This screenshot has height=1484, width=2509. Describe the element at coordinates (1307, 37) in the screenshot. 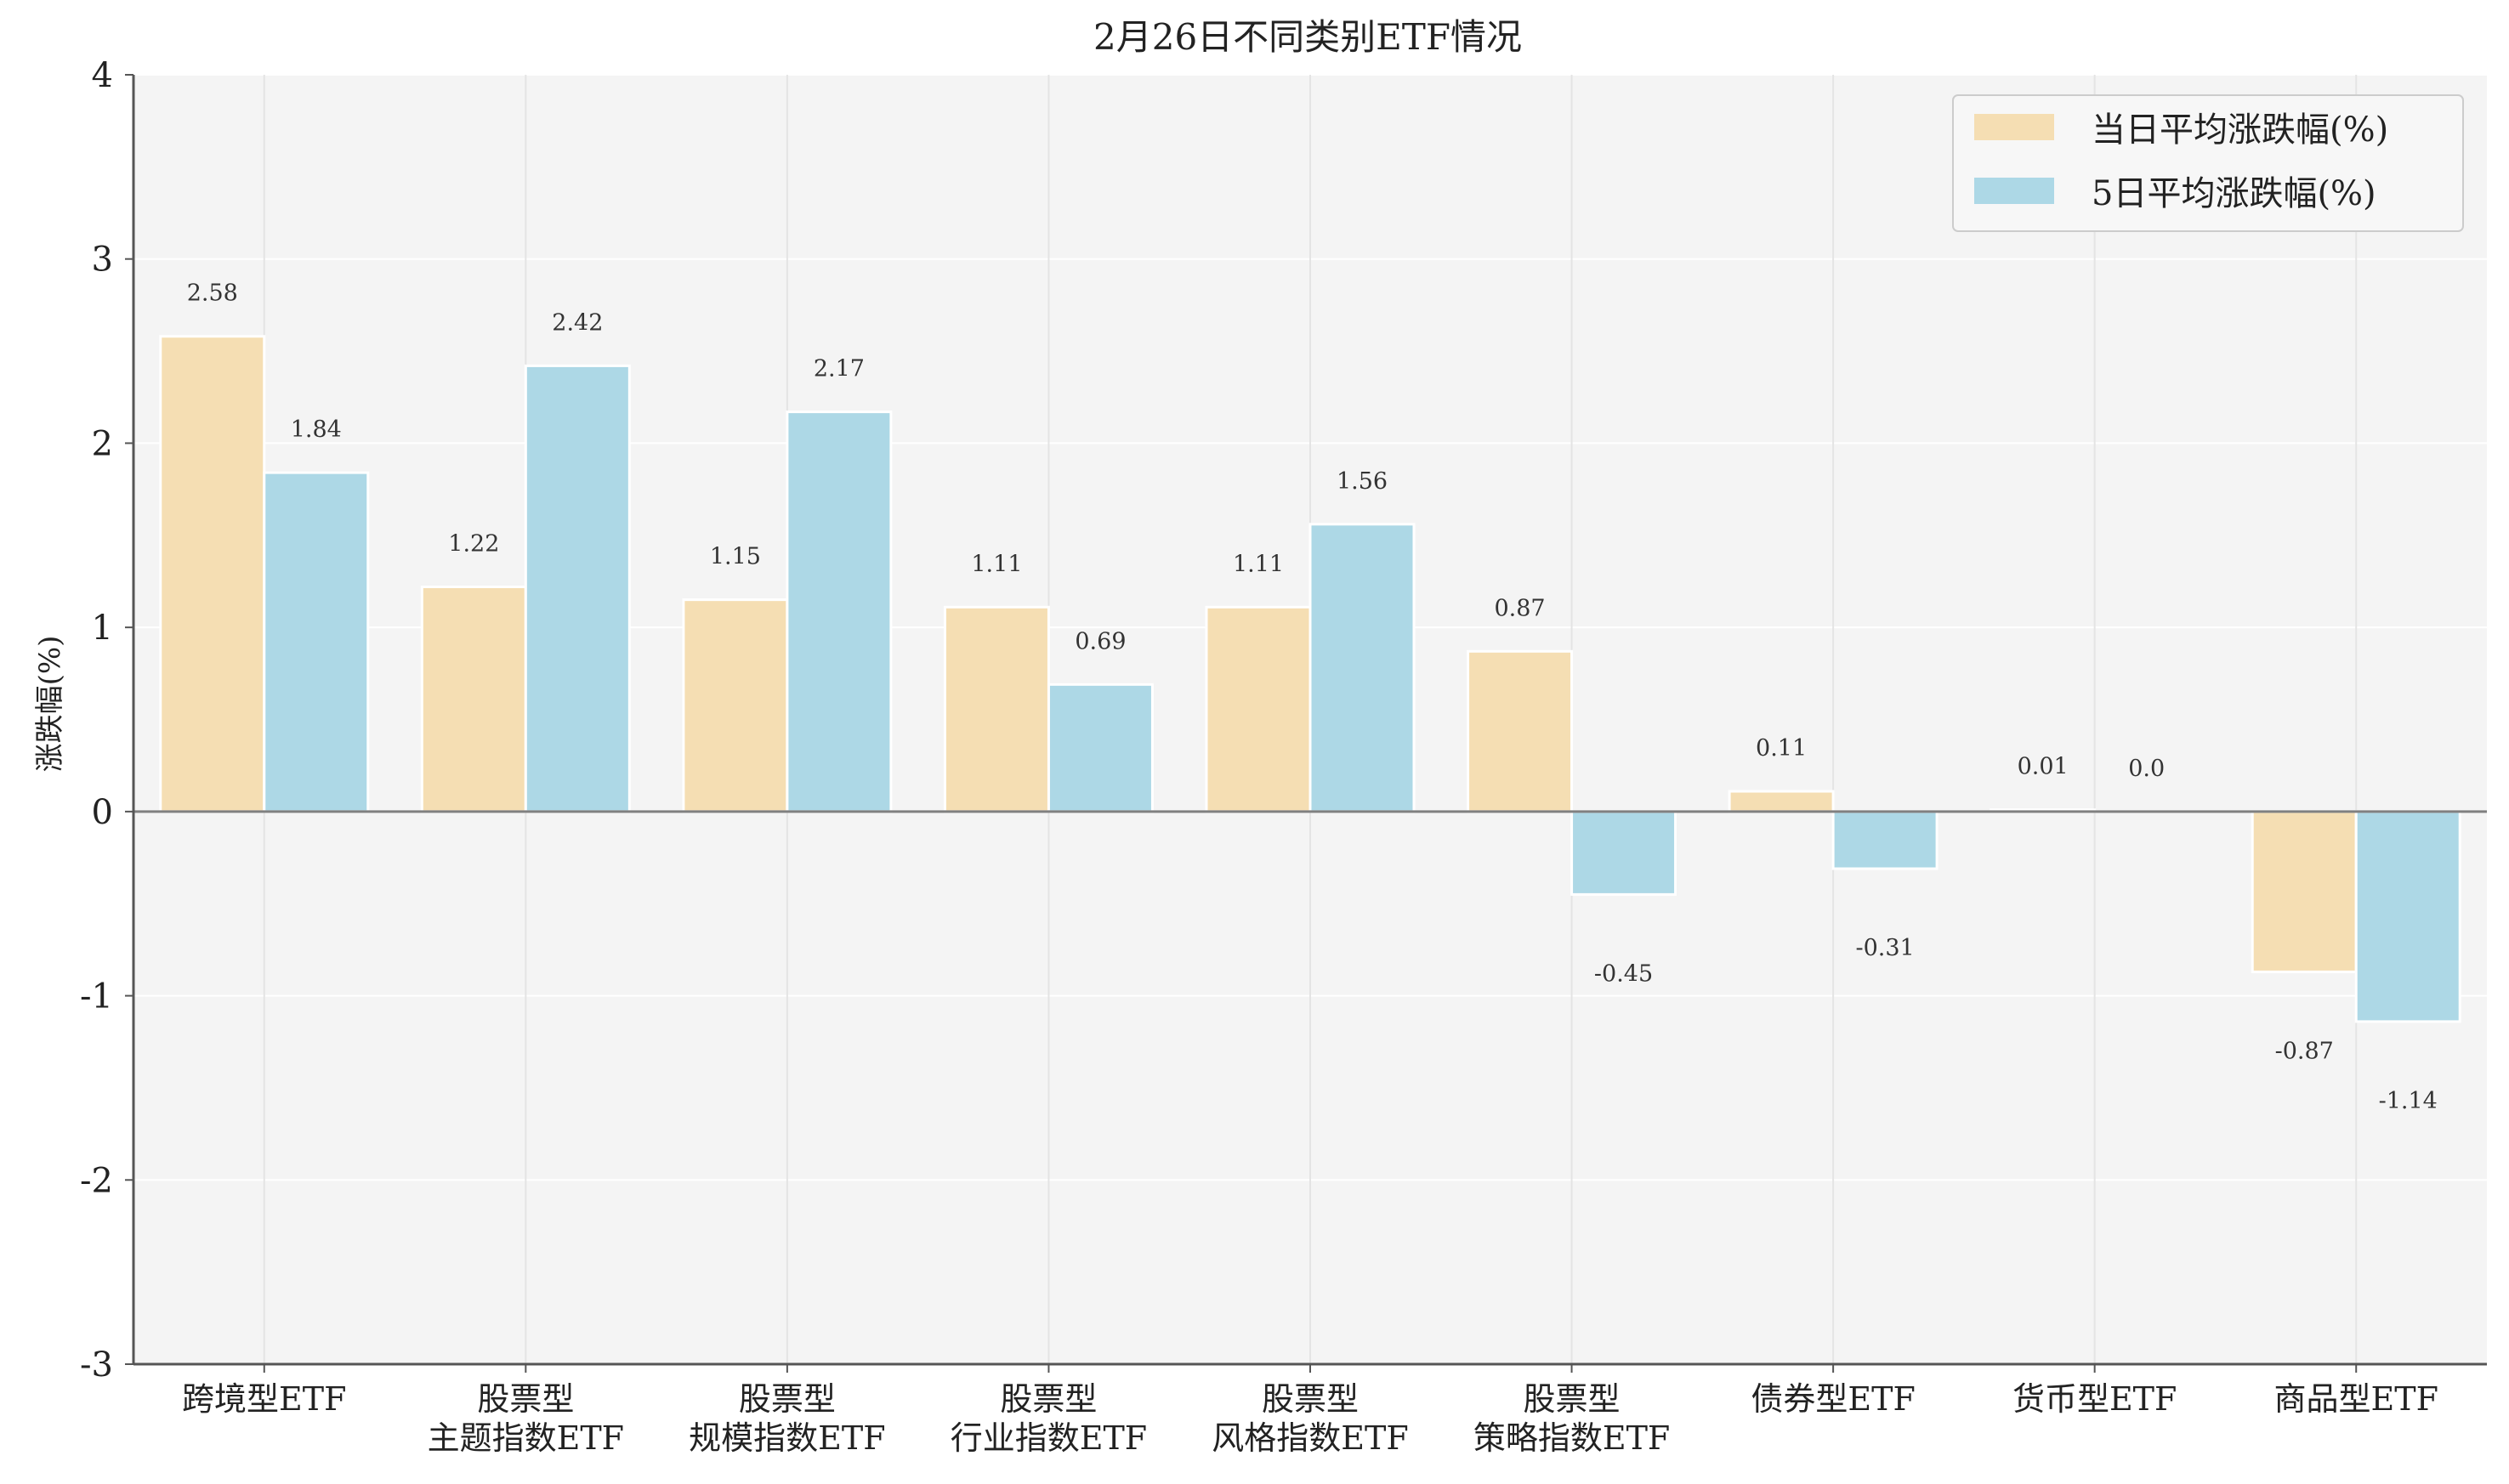

I see `chart-title: 2月26日不同类别ETF情况` at that location.